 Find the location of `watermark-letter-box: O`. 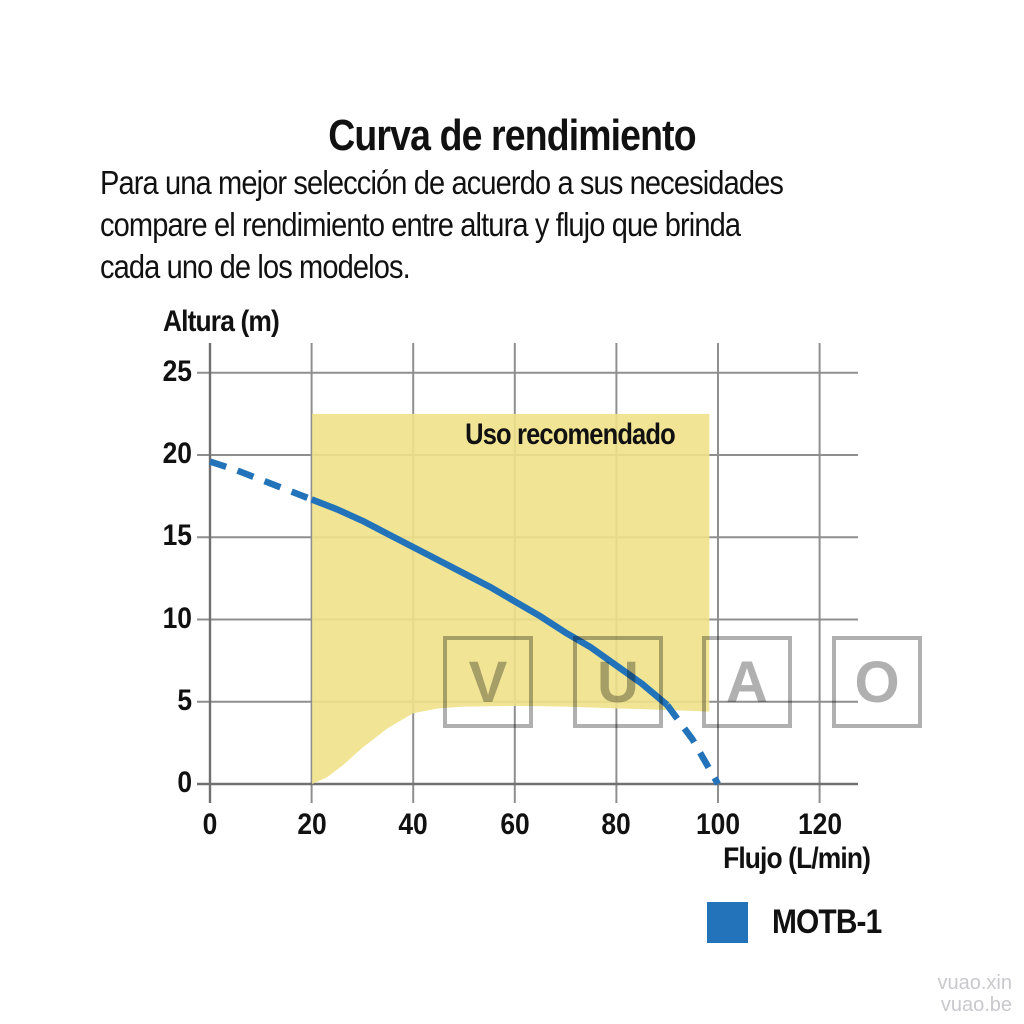

watermark-letter-box: O is located at coordinates (877, 682).